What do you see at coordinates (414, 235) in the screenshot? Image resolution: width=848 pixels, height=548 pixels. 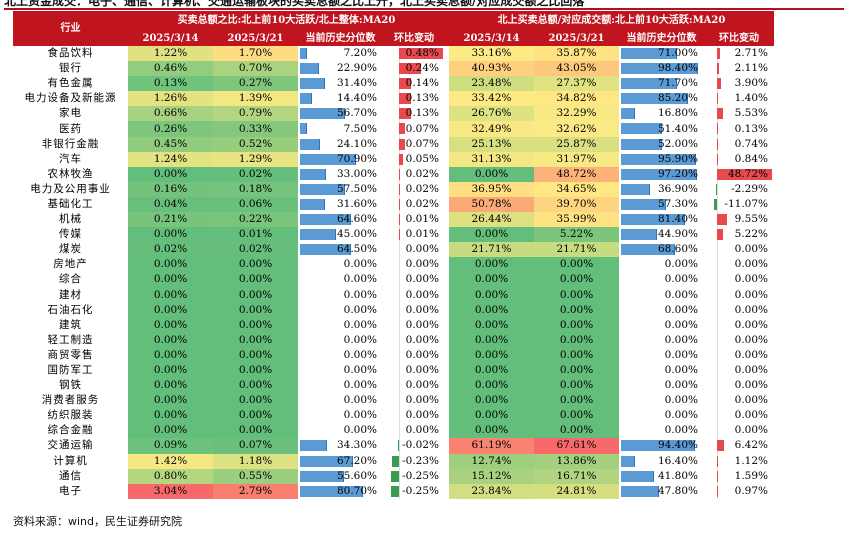 I see `mom-cell: 0.01%` at bounding box center [414, 235].